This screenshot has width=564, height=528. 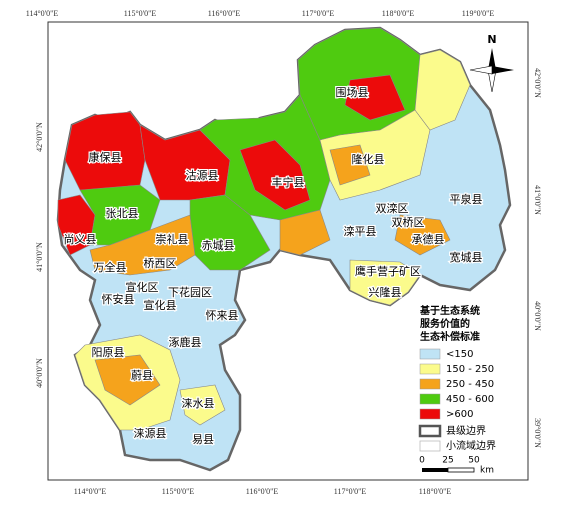 I want to click on axis-label: 39°0'0"N, so click(x=537, y=433).